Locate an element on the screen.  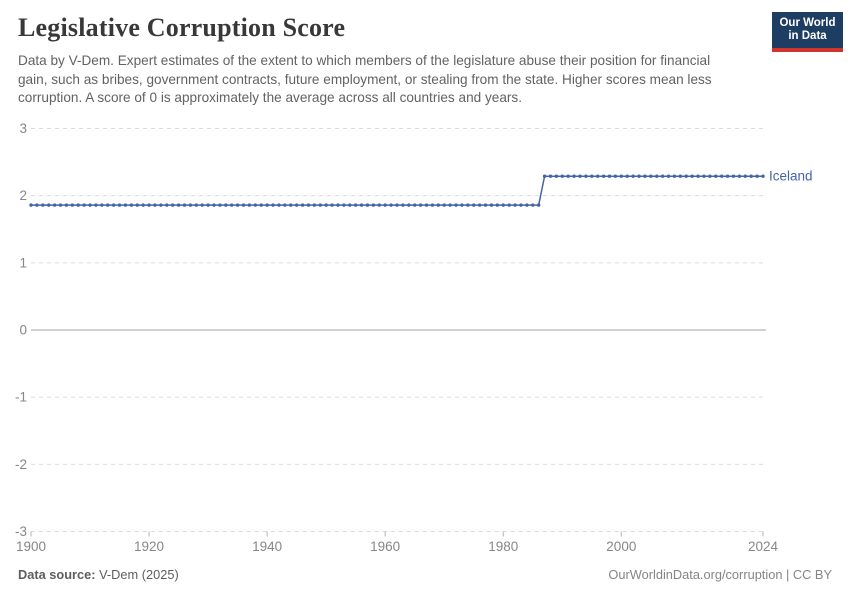
series-line is located at coordinates (397, 190).